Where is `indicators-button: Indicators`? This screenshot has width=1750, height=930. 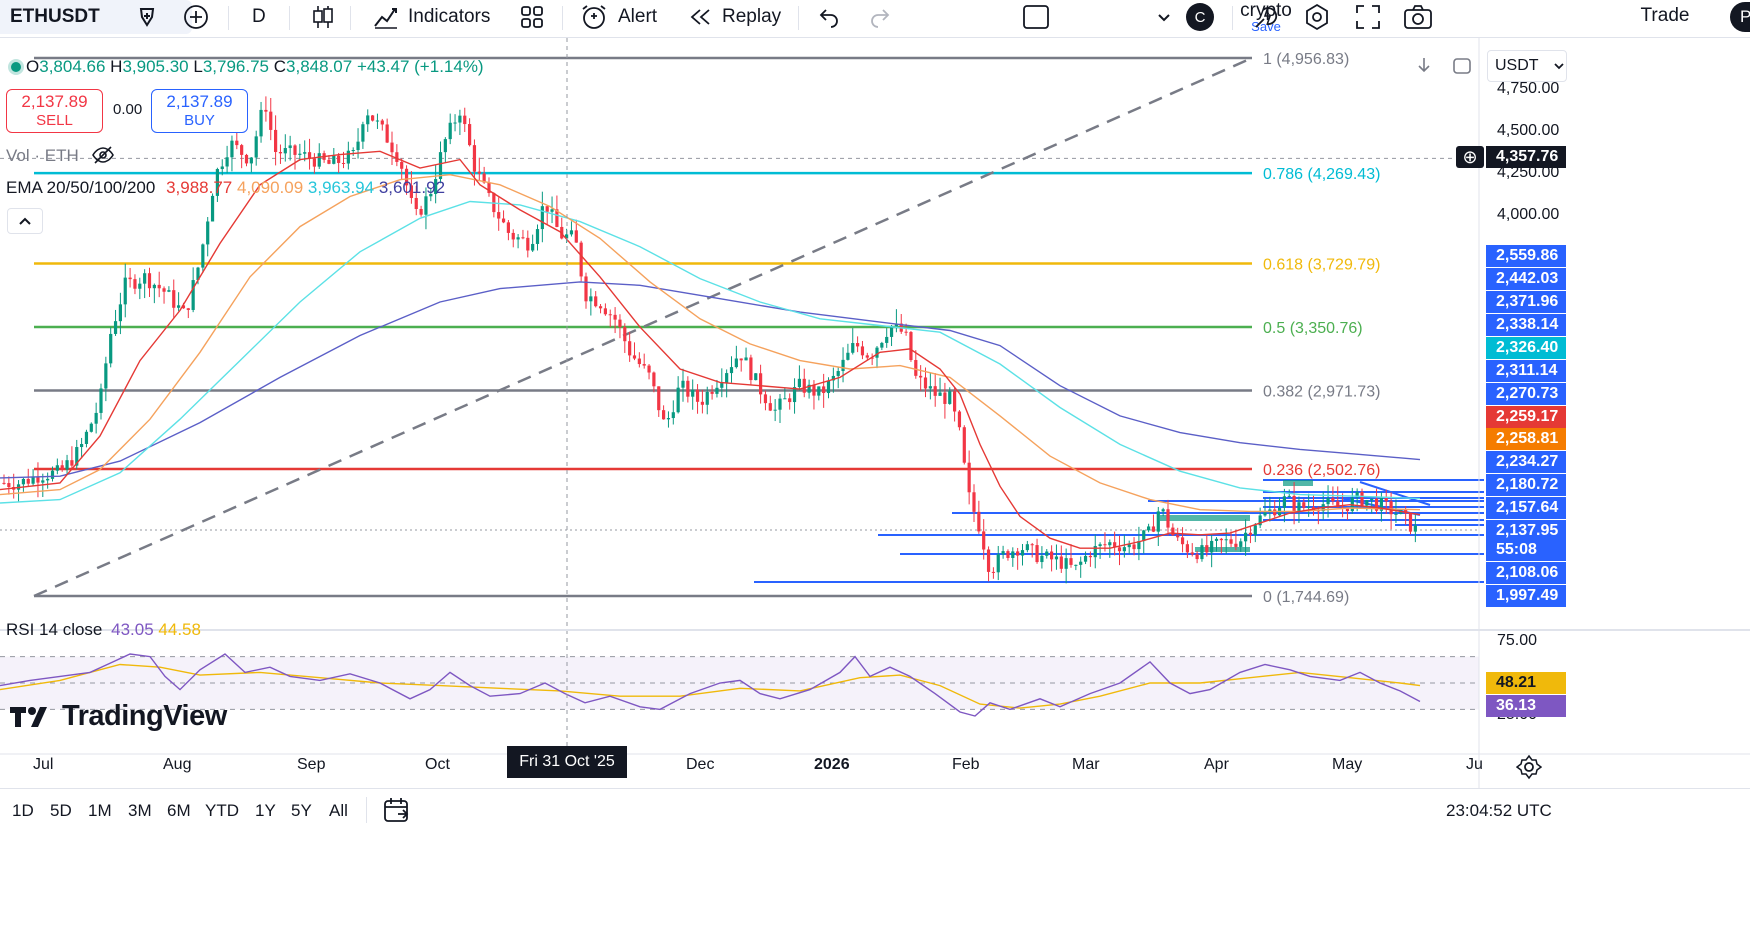
indicators-button: Indicators is located at coordinates (431, 17).